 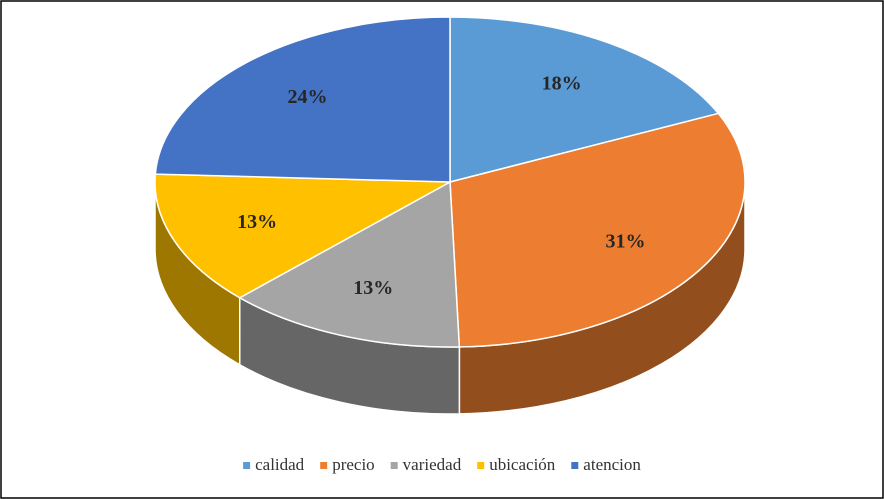 What do you see at coordinates (522, 464) in the screenshot?
I see `legend-label: ubicación` at bounding box center [522, 464].